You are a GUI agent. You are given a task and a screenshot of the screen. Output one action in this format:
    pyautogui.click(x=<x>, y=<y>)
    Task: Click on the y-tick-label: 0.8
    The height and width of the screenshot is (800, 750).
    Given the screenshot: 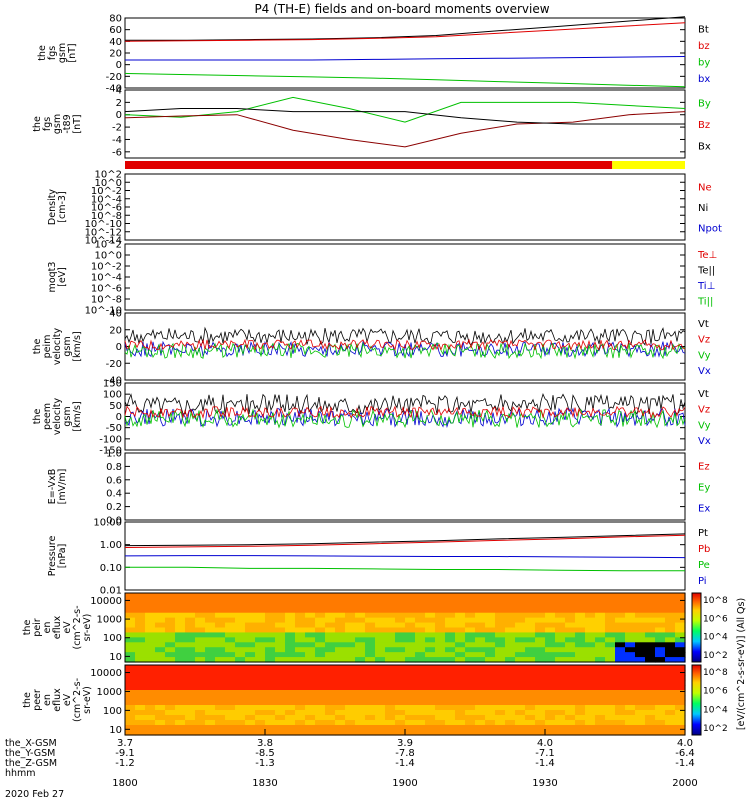 What is the action you would take?
    pyautogui.click(x=114, y=467)
    